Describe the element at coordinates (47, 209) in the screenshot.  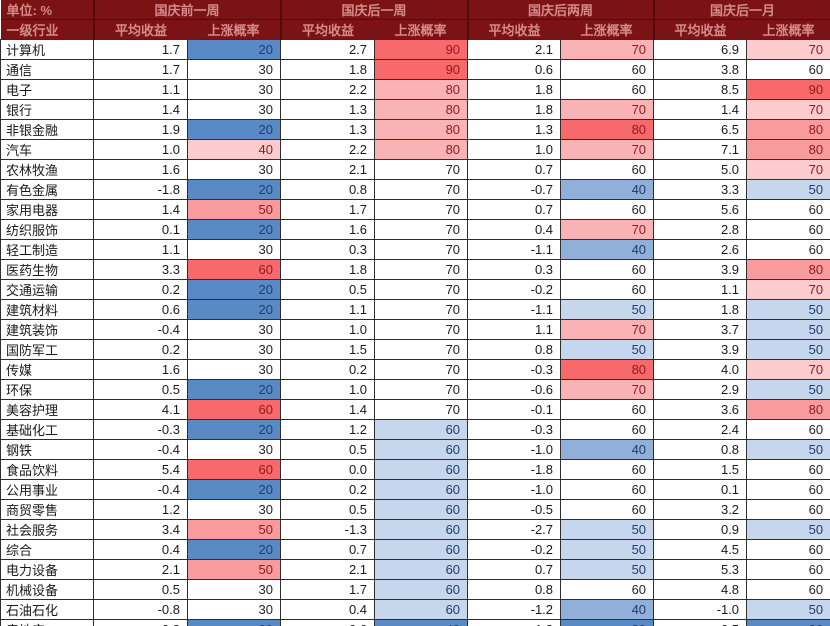
I see `industry-name-cell: 家用电器` at that location.